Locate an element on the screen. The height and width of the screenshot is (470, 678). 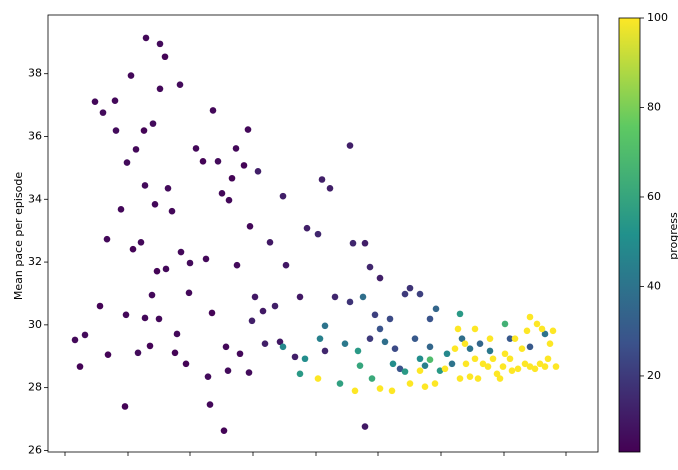
y-tick-label: 36 is located at coordinates (35, 135).